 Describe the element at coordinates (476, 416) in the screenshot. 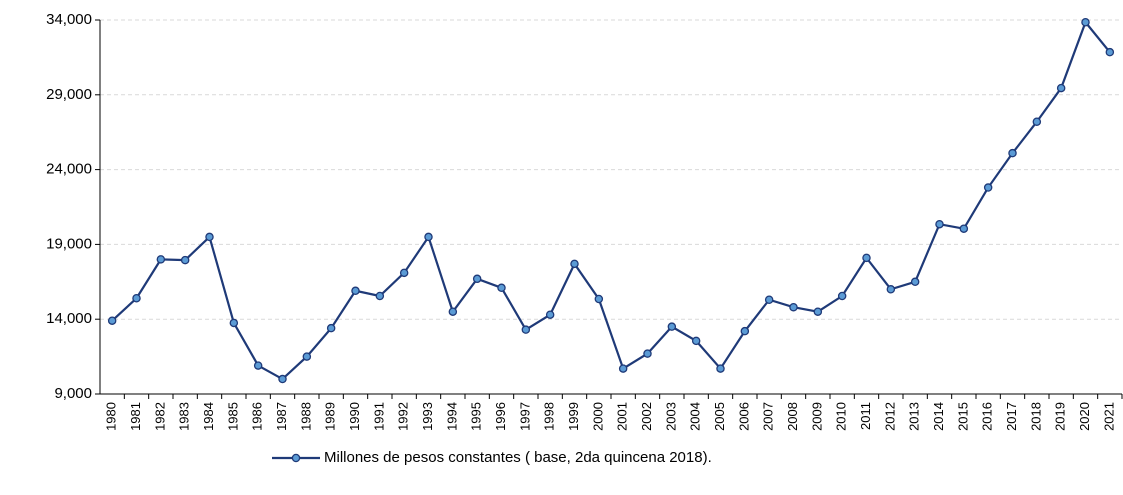

I see `x-tick-label: 1995` at that location.